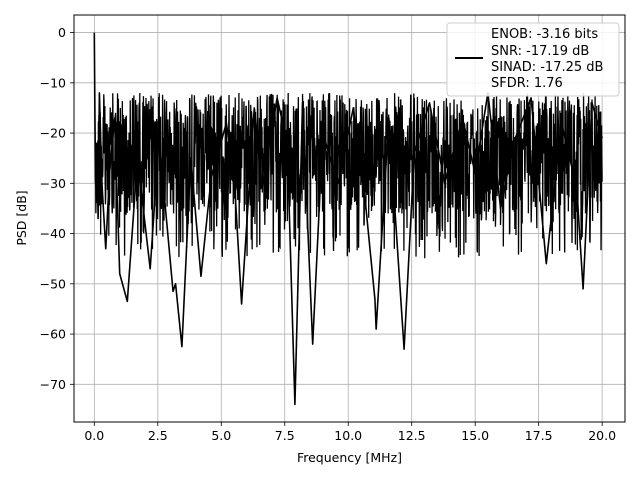  What do you see at coordinates (349, 457) in the screenshot?
I see `x-axis-label: Frequency [MHz]` at bounding box center [349, 457].